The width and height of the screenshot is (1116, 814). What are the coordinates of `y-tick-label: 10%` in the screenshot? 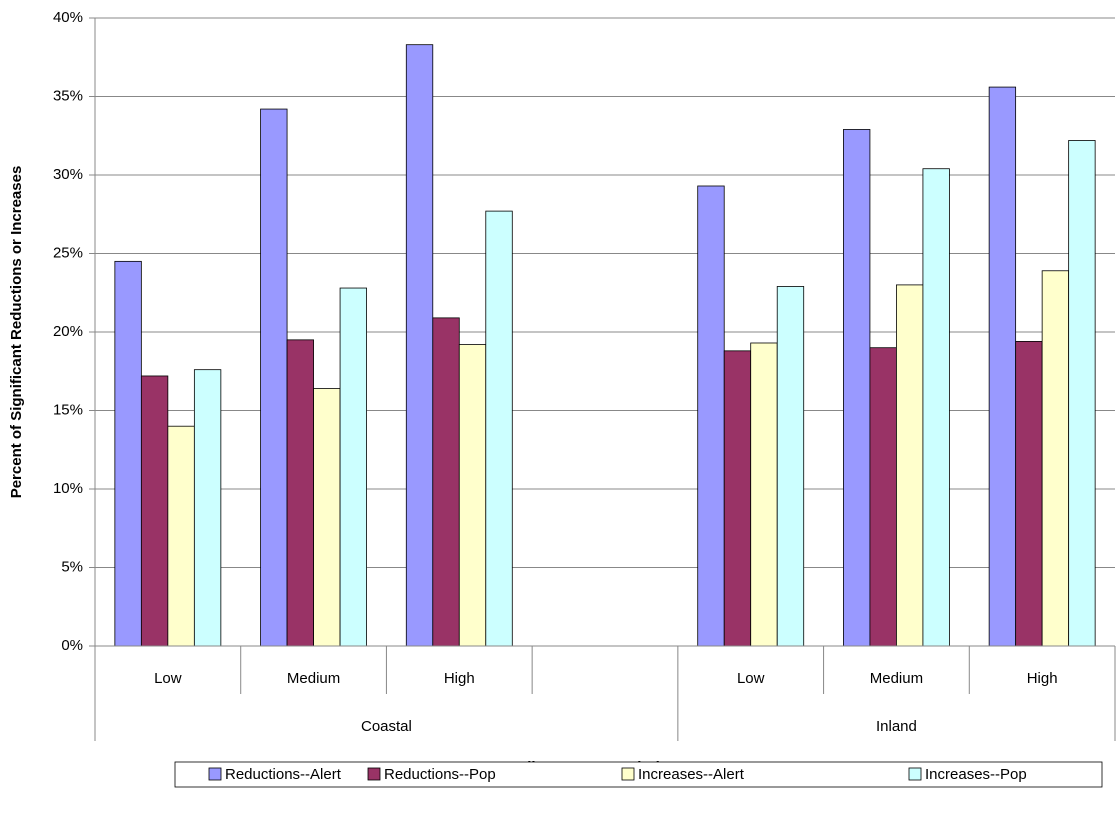 It's located at (68, 488).